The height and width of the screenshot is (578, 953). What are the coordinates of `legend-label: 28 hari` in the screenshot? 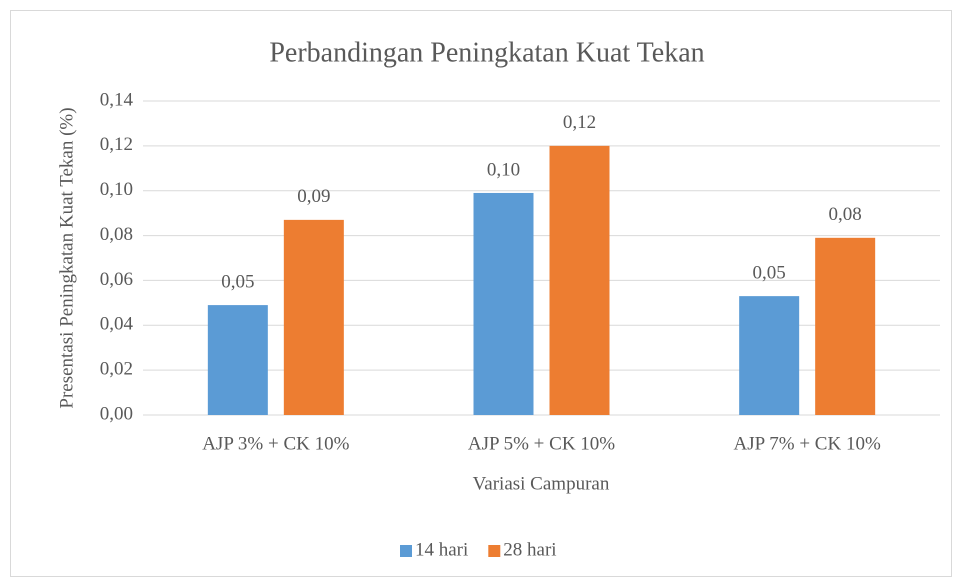 It's located at (529, 549).